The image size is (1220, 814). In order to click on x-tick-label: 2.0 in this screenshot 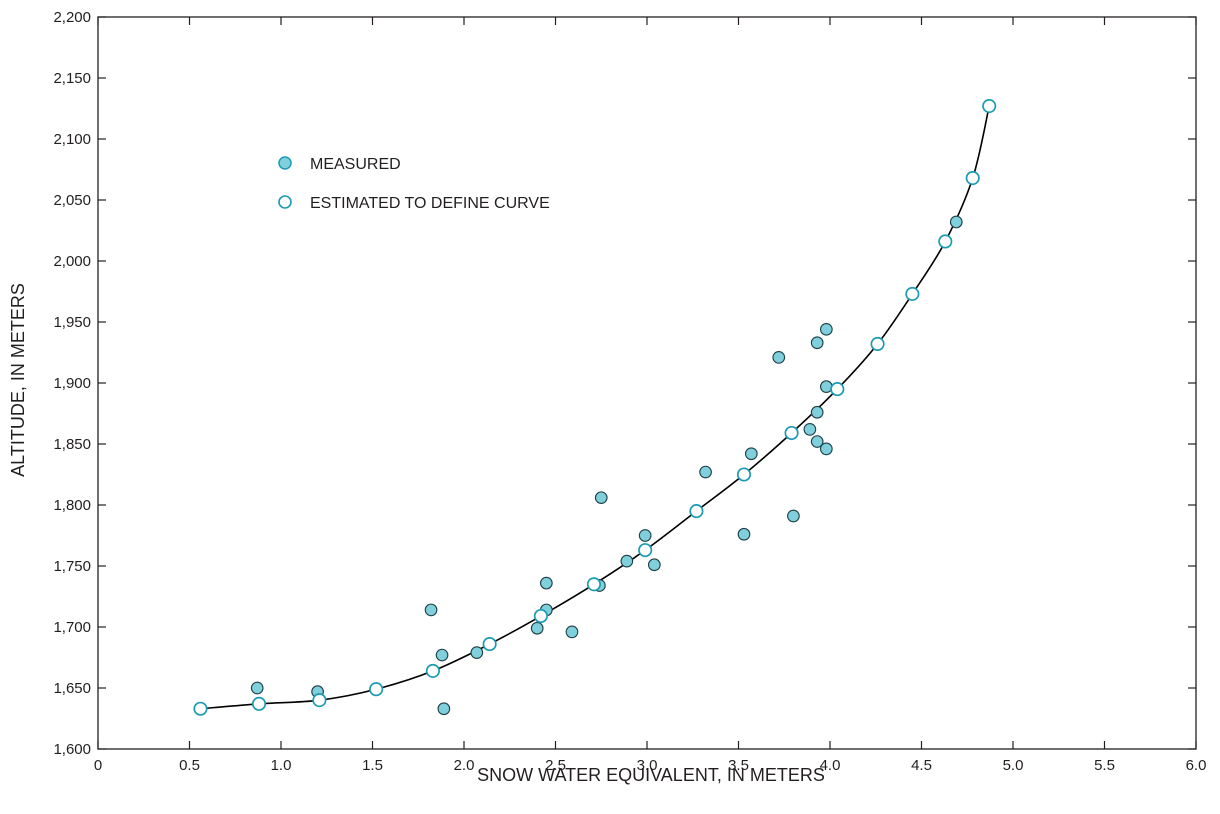, I will do `click(464, 765)`.